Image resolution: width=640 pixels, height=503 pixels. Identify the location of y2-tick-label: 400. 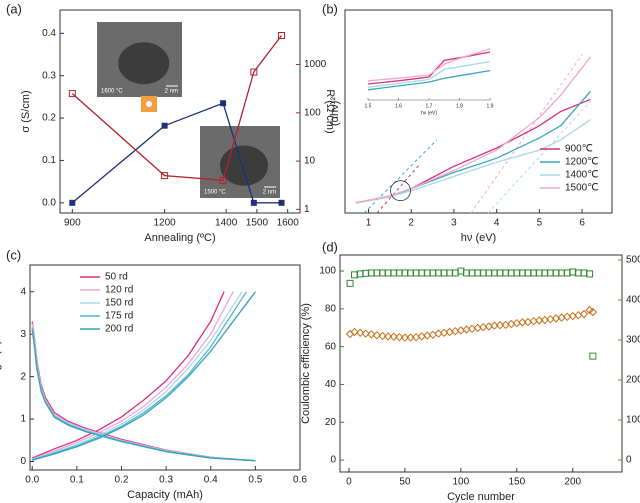
(633, 300).